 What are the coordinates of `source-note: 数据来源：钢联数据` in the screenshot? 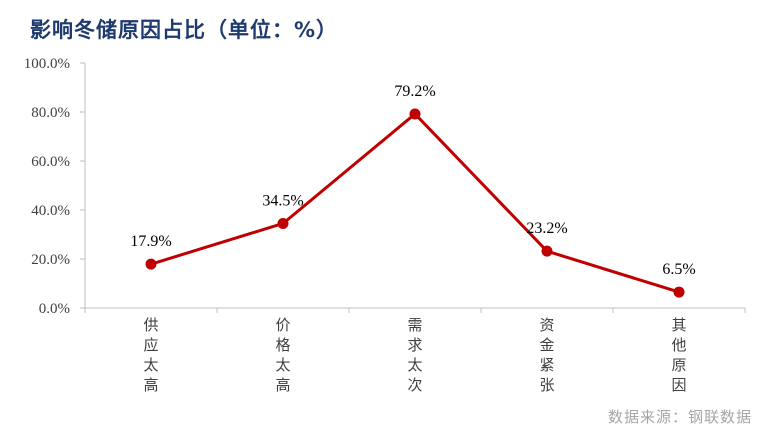 It's located at (679, 417).